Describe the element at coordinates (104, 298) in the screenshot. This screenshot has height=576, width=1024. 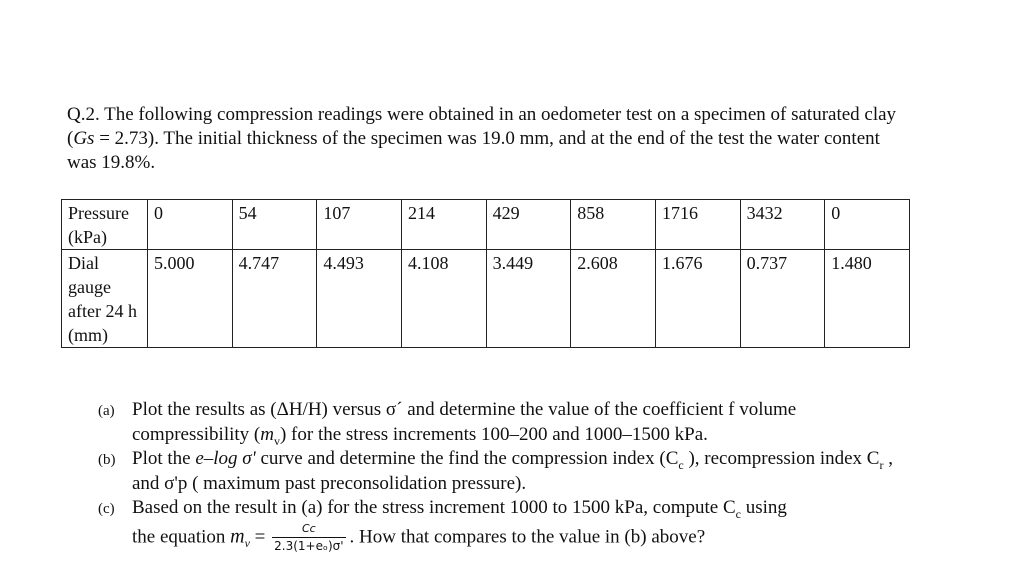
I see `dial-gauge-header: Dial gauge after 24 h (mm)` at that location.